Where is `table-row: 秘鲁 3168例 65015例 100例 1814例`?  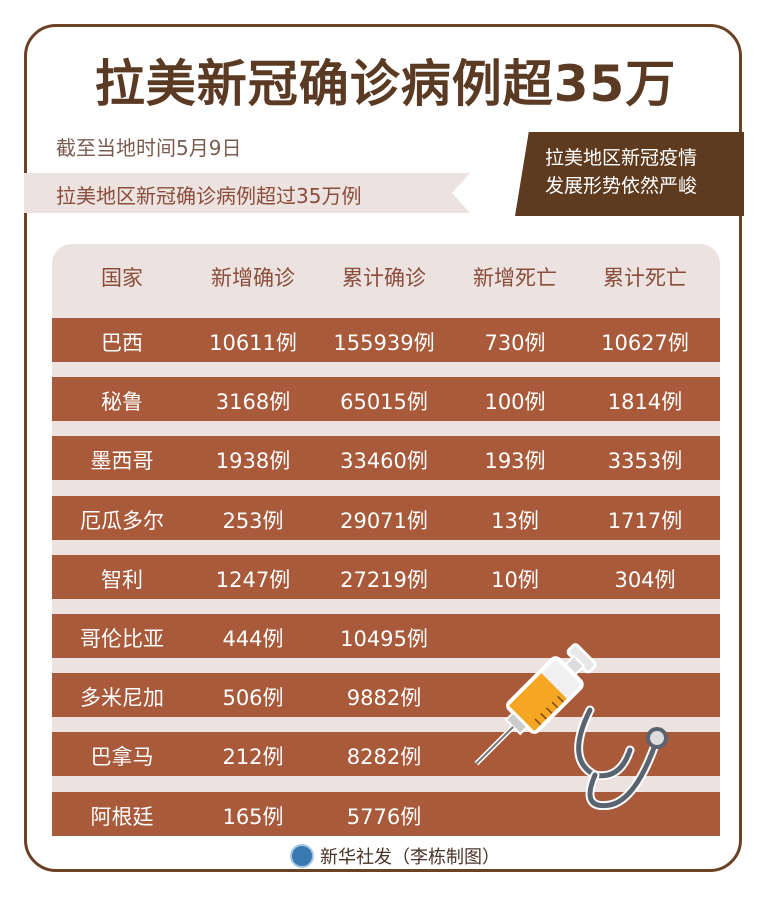
table-row: 秘鲁 3168例 65015例 100例 1814例 is located at coordinates (386, 399).